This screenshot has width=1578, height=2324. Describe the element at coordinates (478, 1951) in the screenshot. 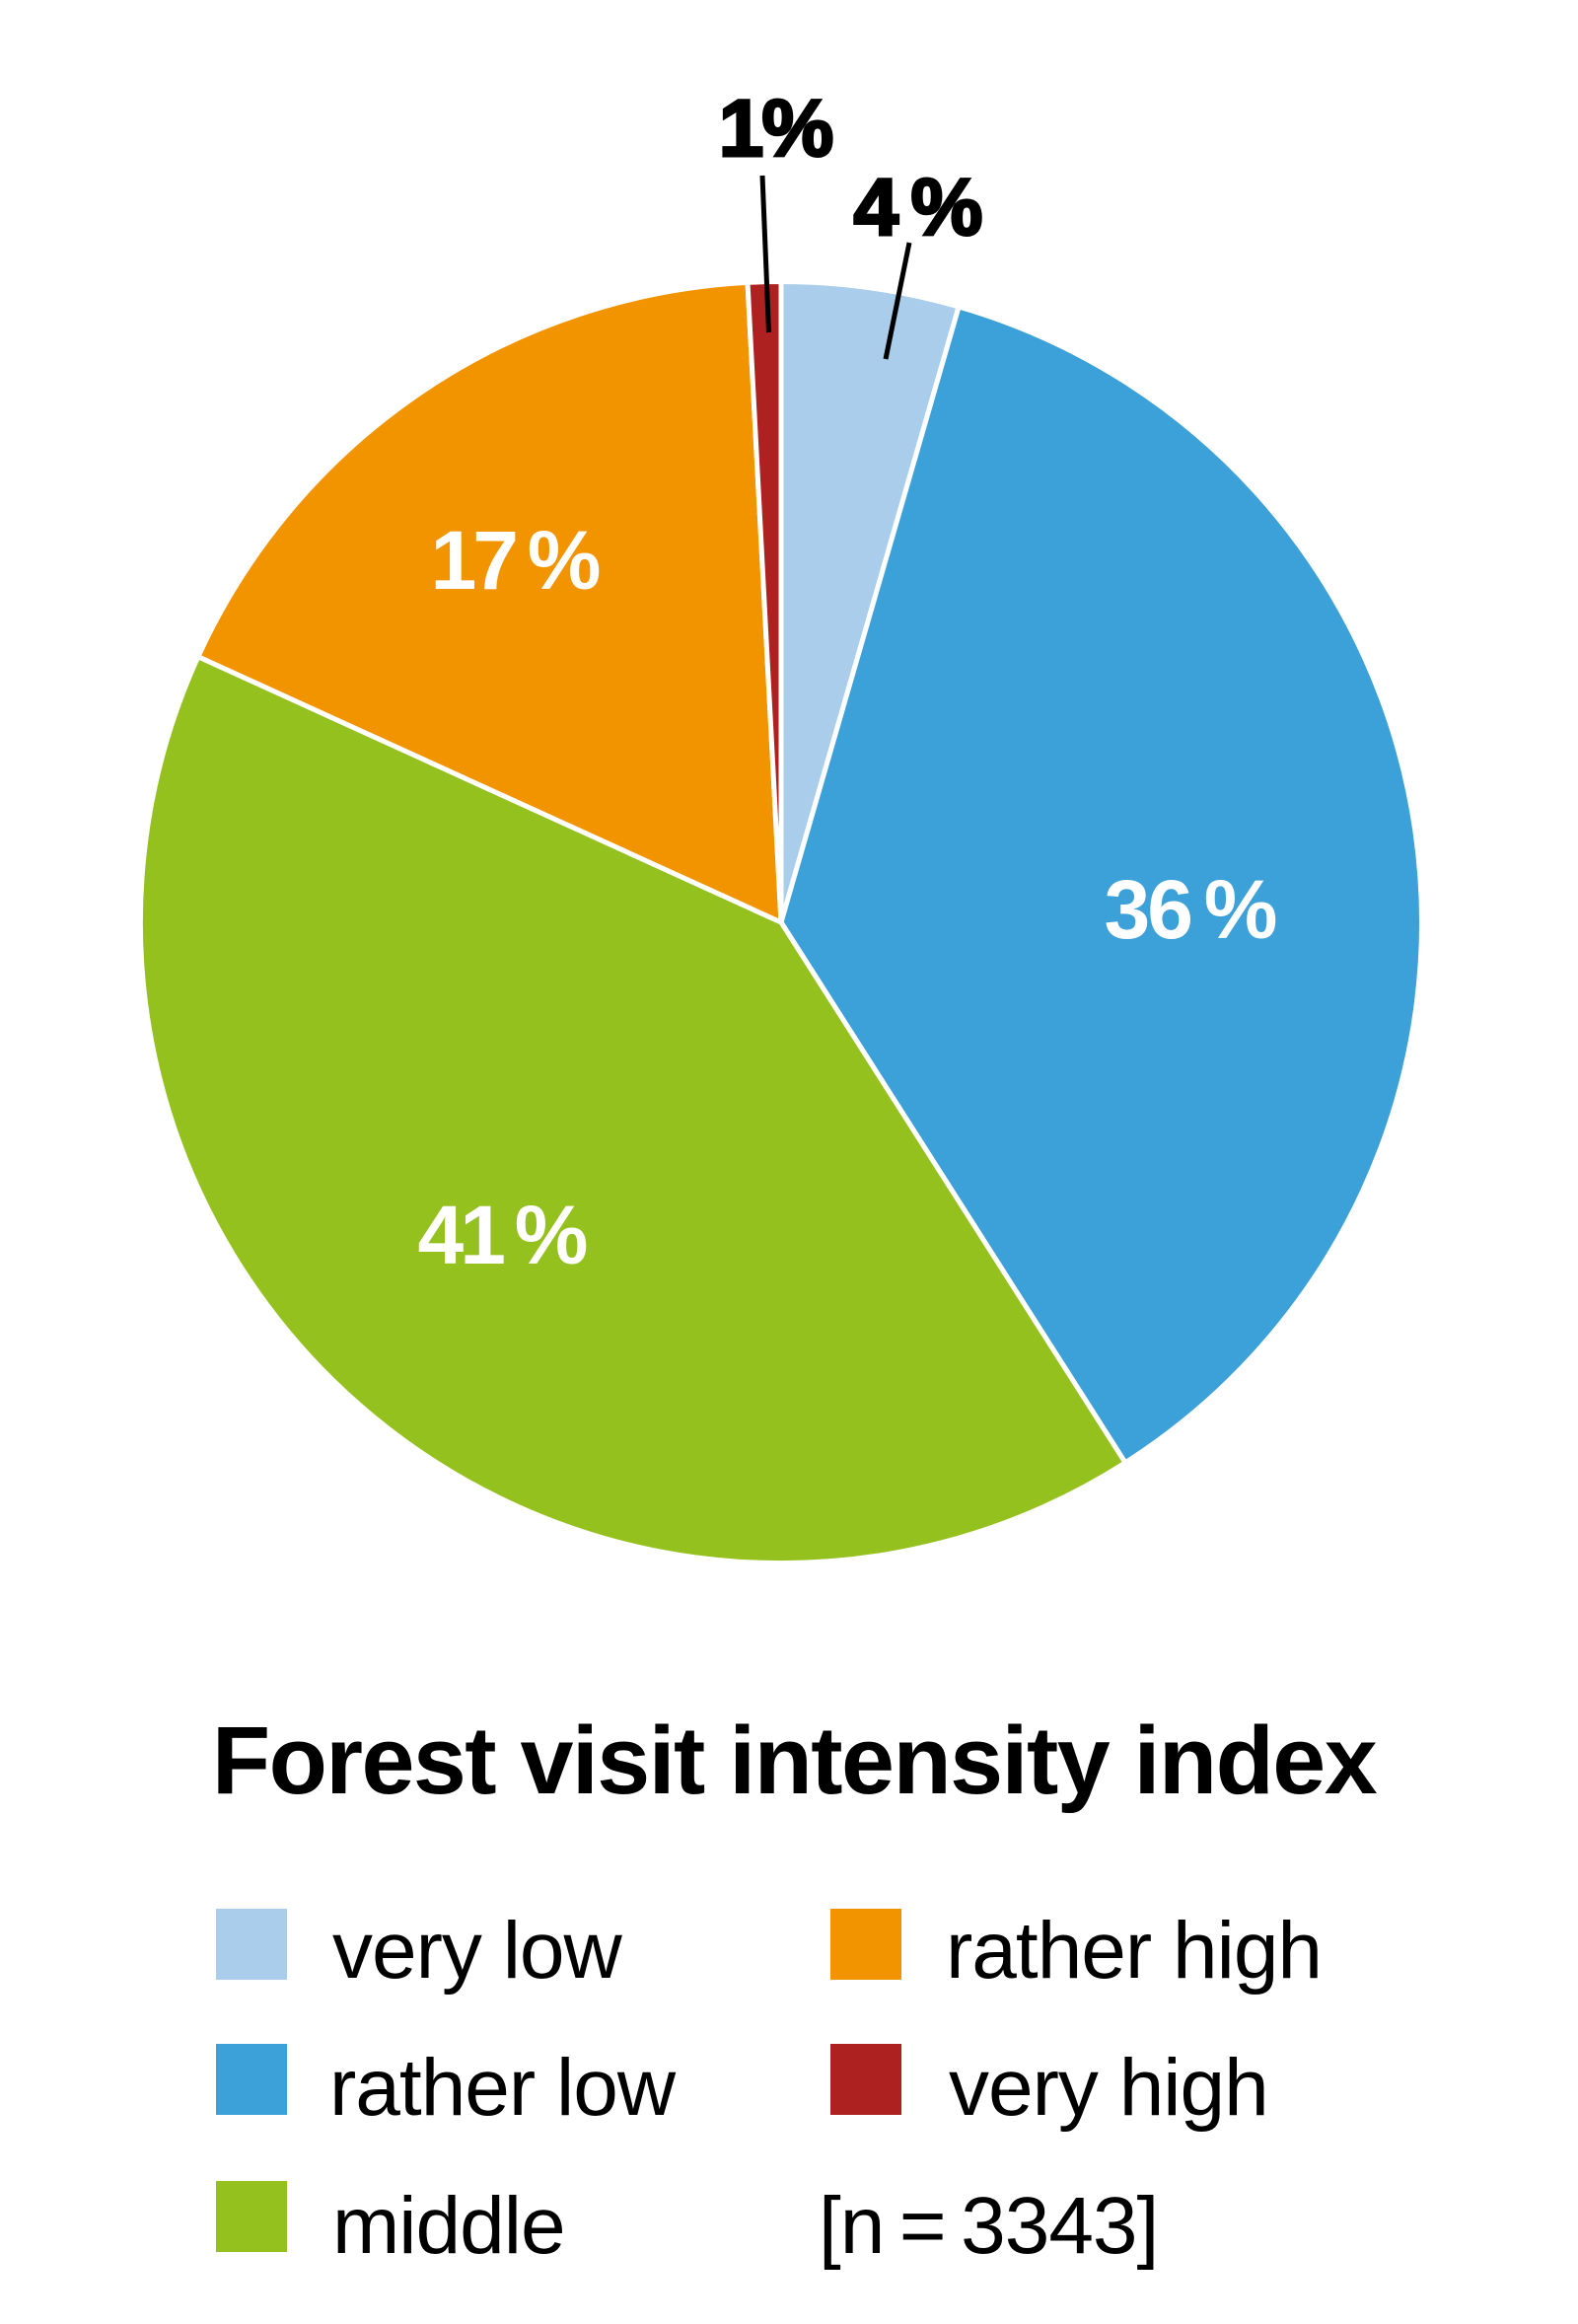

I see `svg-text: very low` at that location.